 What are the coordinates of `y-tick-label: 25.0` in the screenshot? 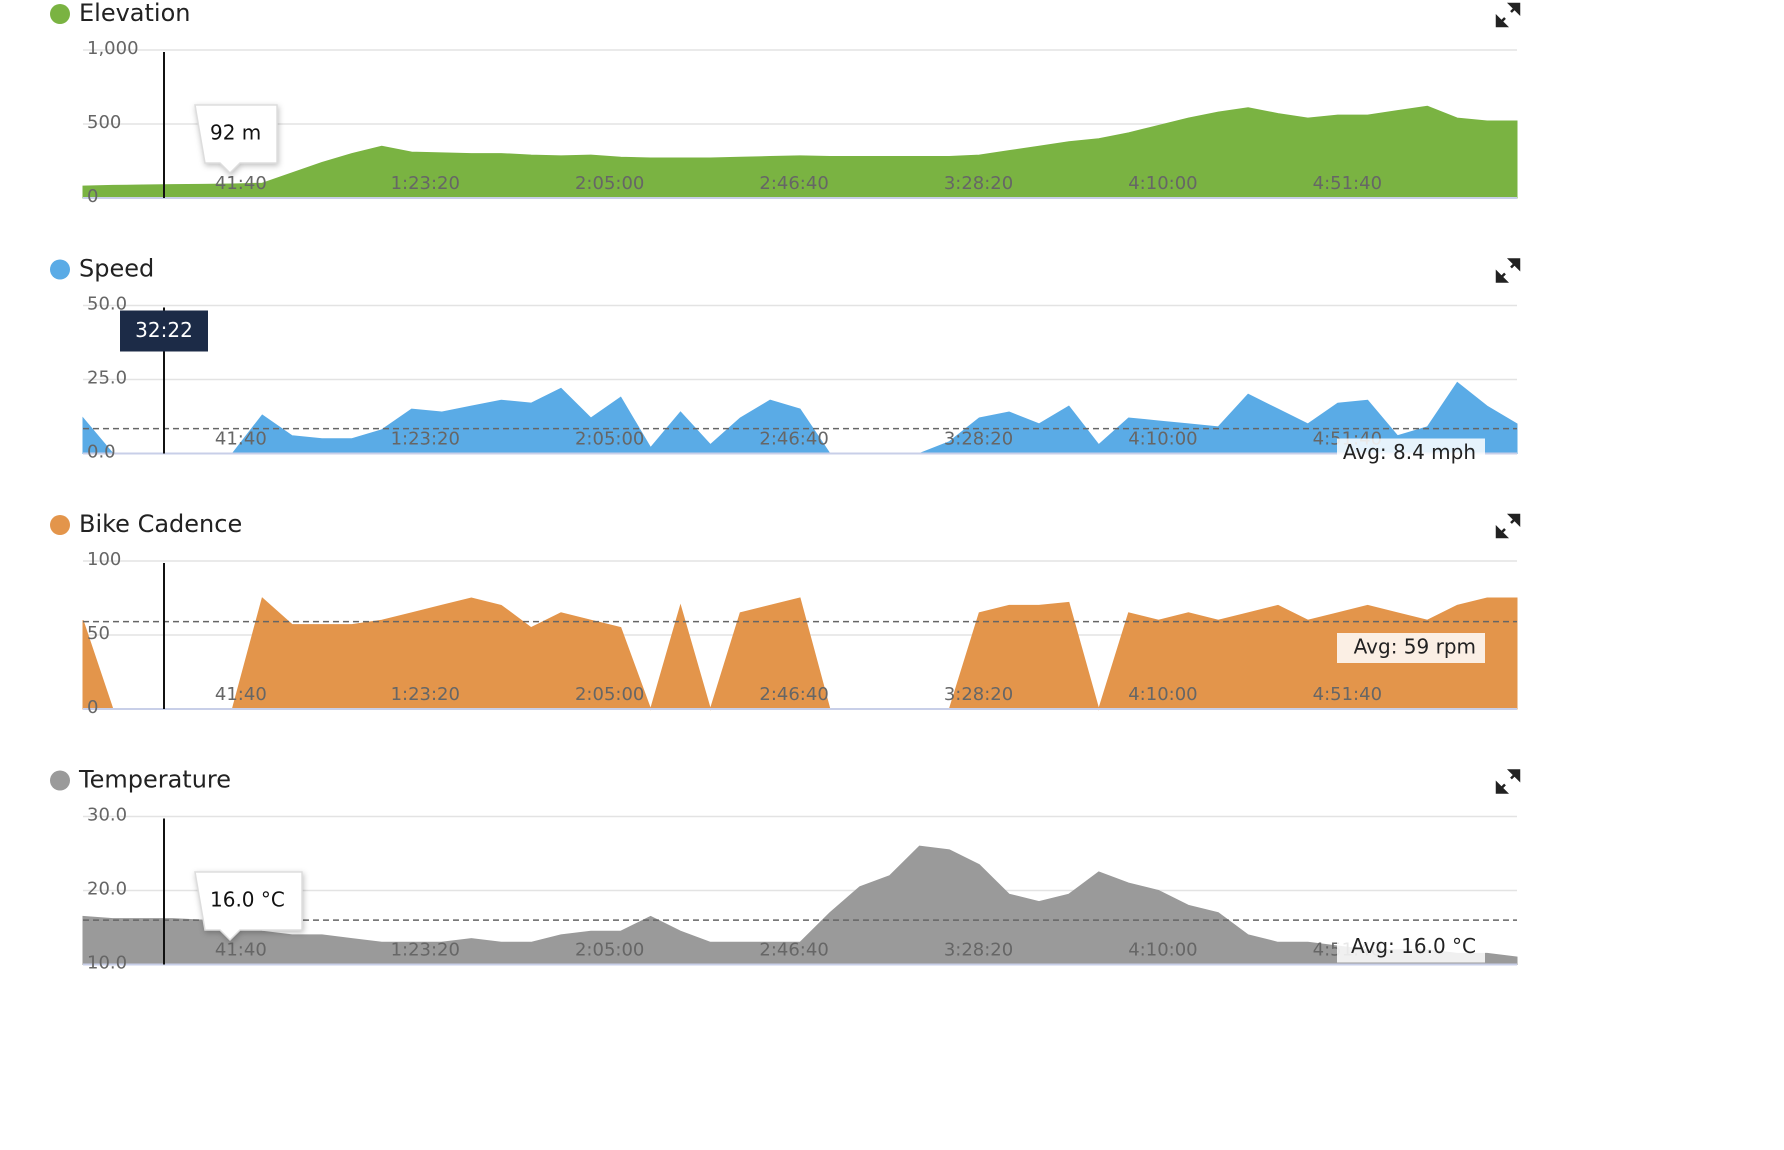 It's located at (107, 378).